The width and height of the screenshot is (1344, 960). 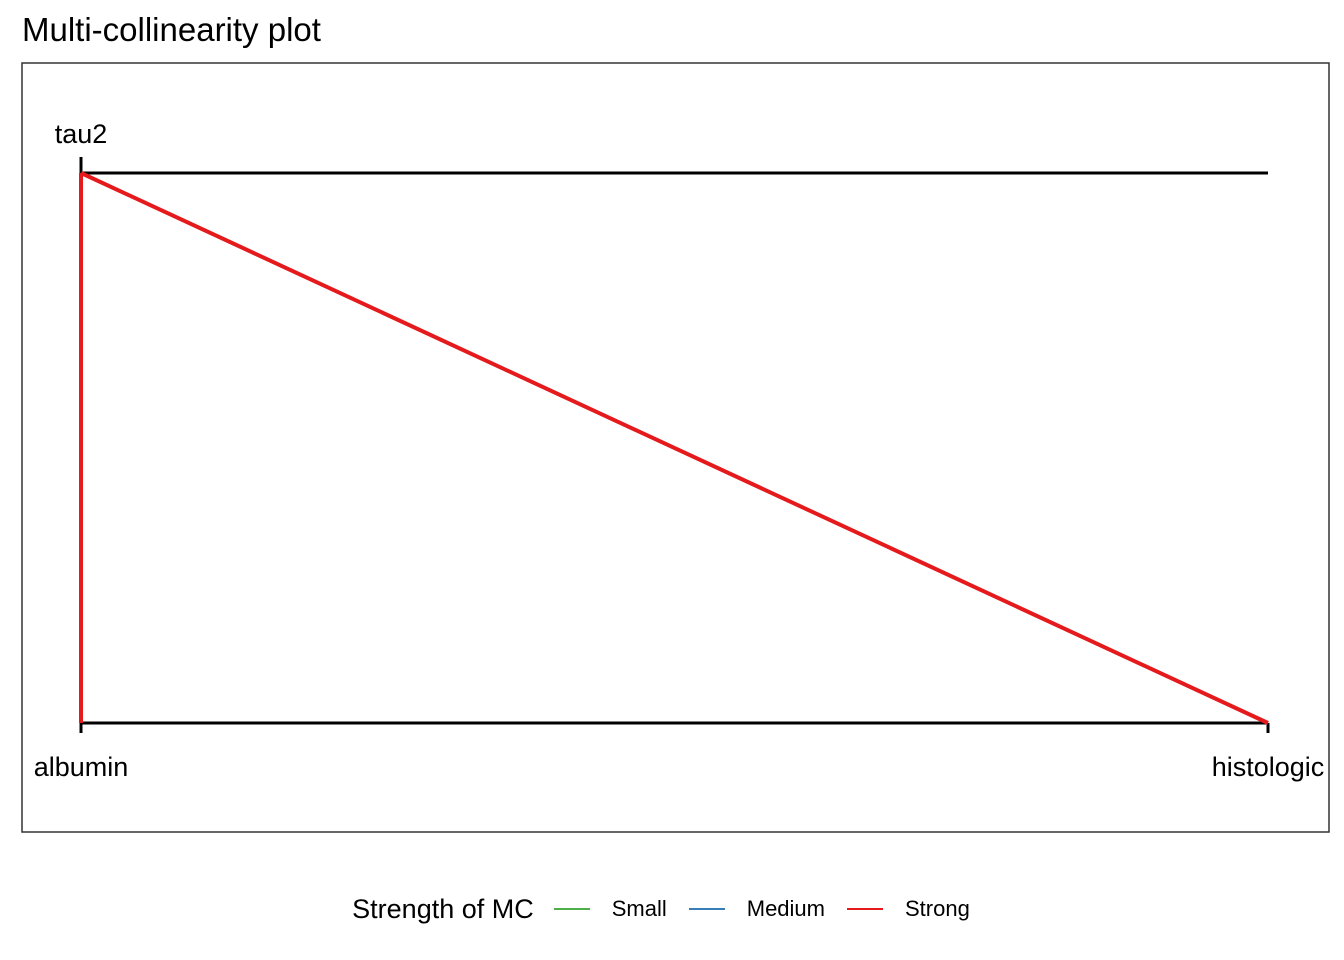 What do you see at coordinates (1268, 767) in the screenshot?
I see `node-label-histologic: histologic` at bounding box center [1268, 767].